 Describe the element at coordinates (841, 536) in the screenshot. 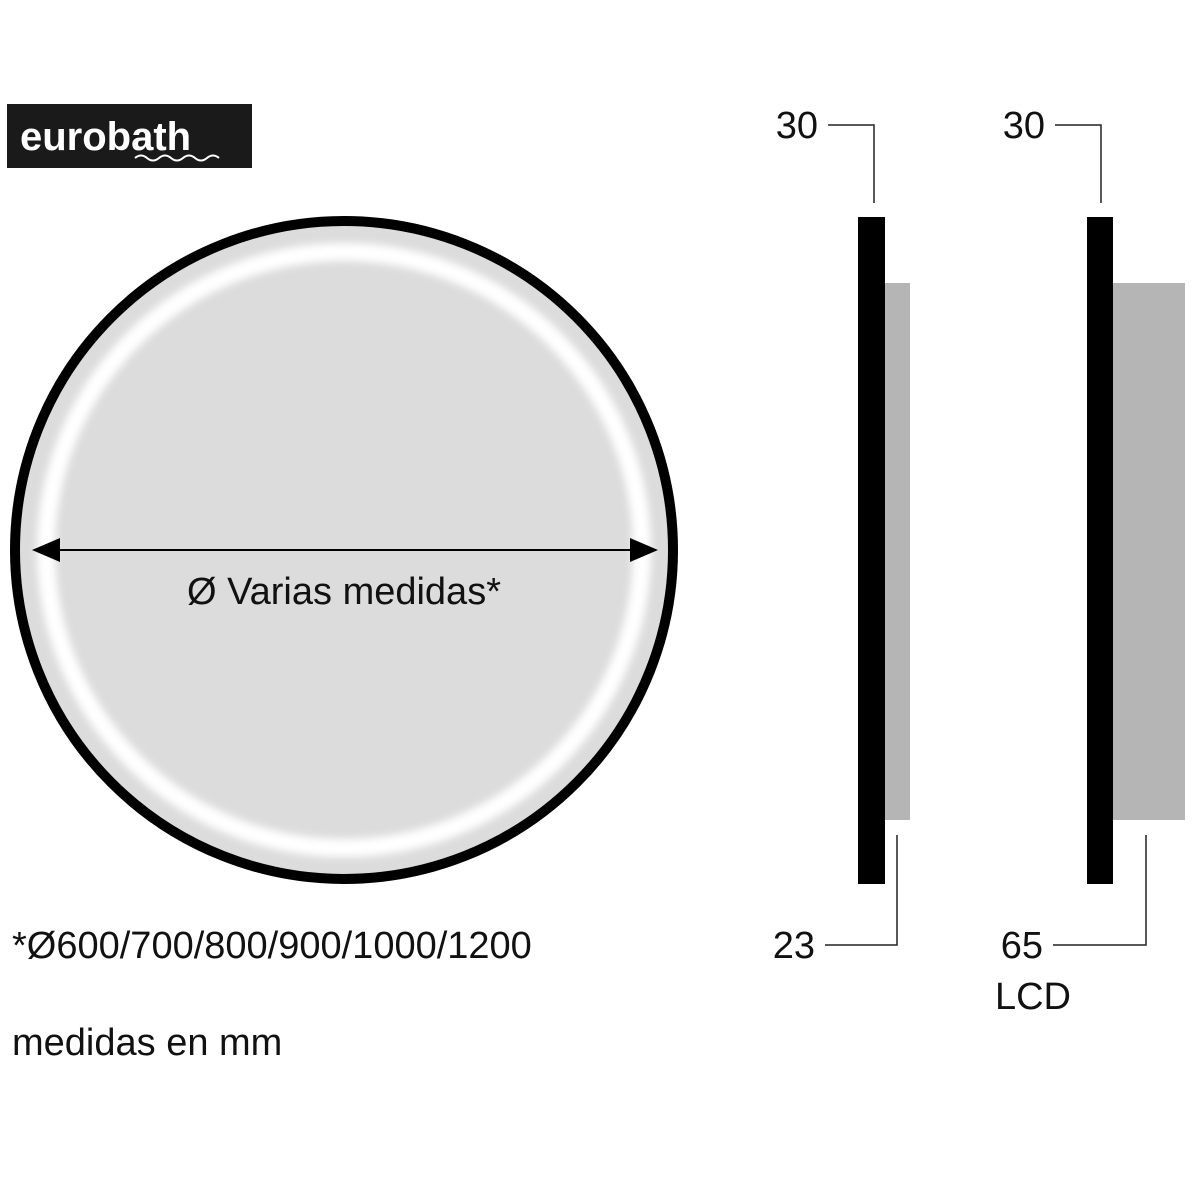

I see `side-view-standard: 30 23` at that location.